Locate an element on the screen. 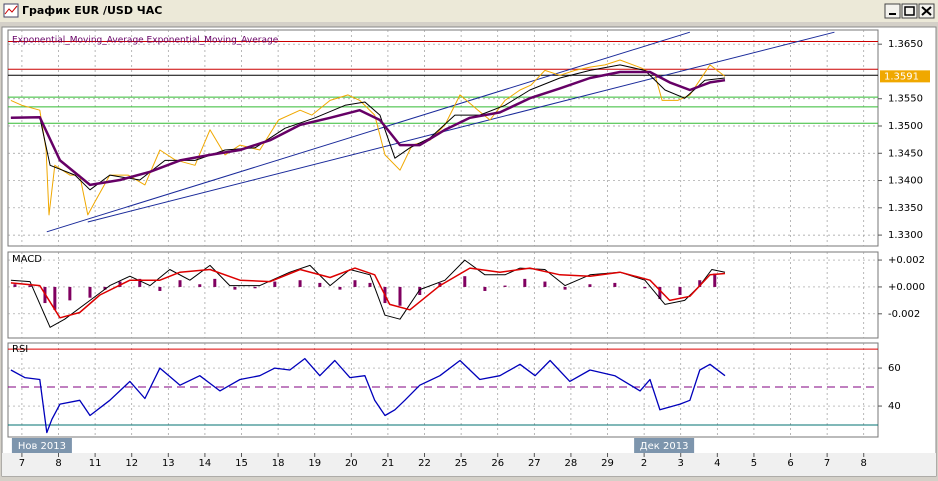 The width and height of the screenshot is (938, 481). panel-title: MACD is located at coordinates (27, 259).